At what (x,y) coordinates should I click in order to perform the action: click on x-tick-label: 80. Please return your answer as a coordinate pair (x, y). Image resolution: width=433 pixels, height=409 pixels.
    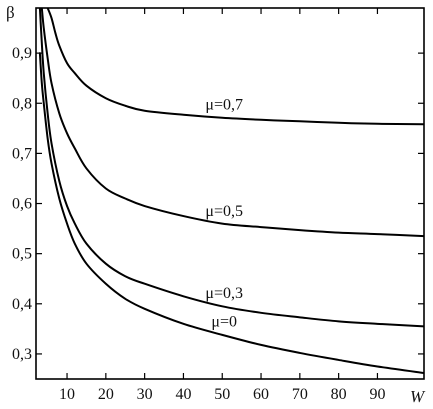
    Looking at the image, I should click on (339, 394).